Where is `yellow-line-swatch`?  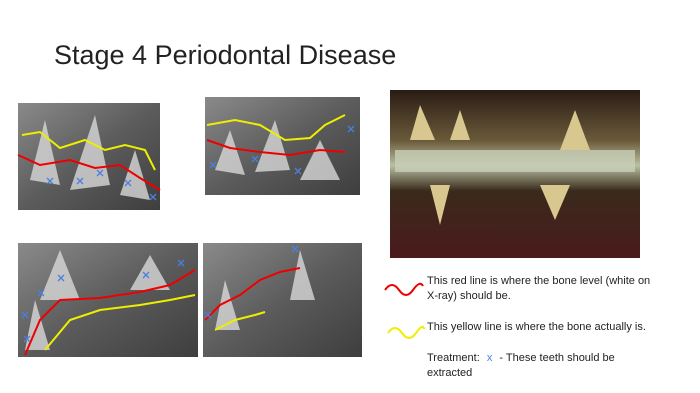
yellow-line-swatch is located at coordinates (406, 332).